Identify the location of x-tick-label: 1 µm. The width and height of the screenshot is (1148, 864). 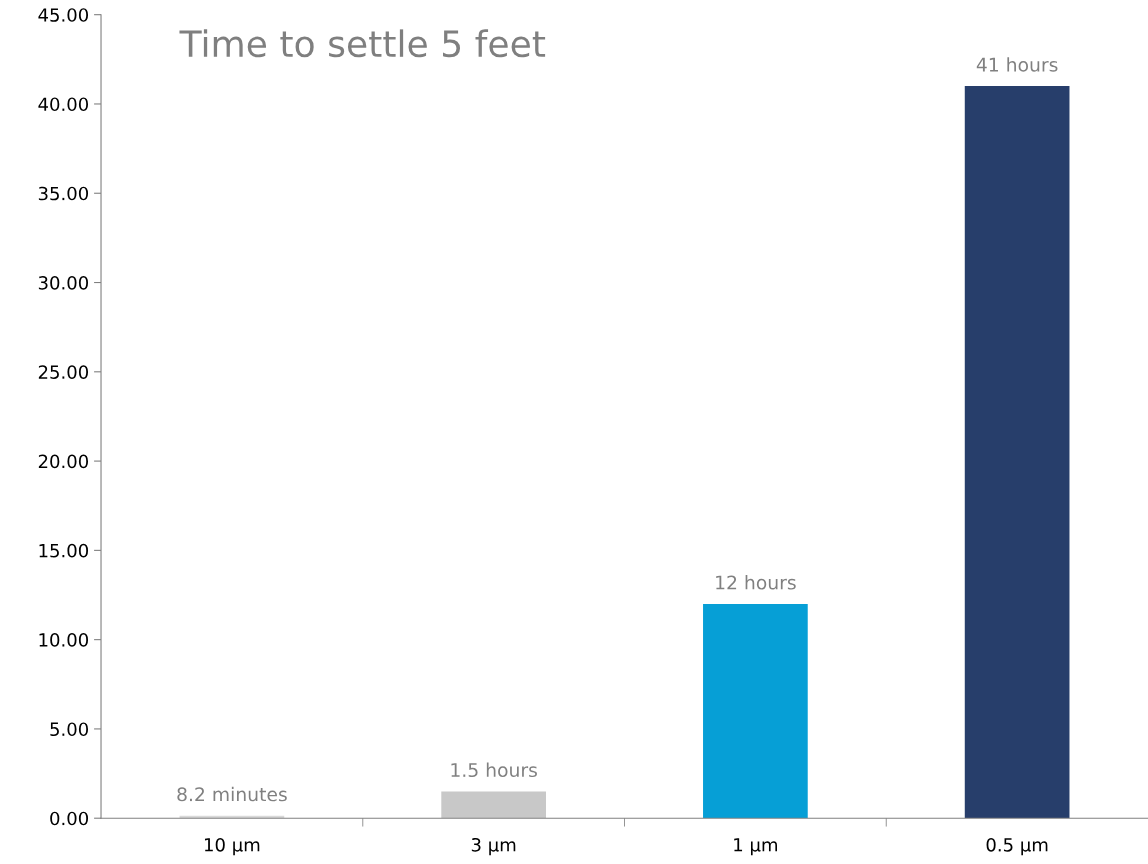
(755, 847).